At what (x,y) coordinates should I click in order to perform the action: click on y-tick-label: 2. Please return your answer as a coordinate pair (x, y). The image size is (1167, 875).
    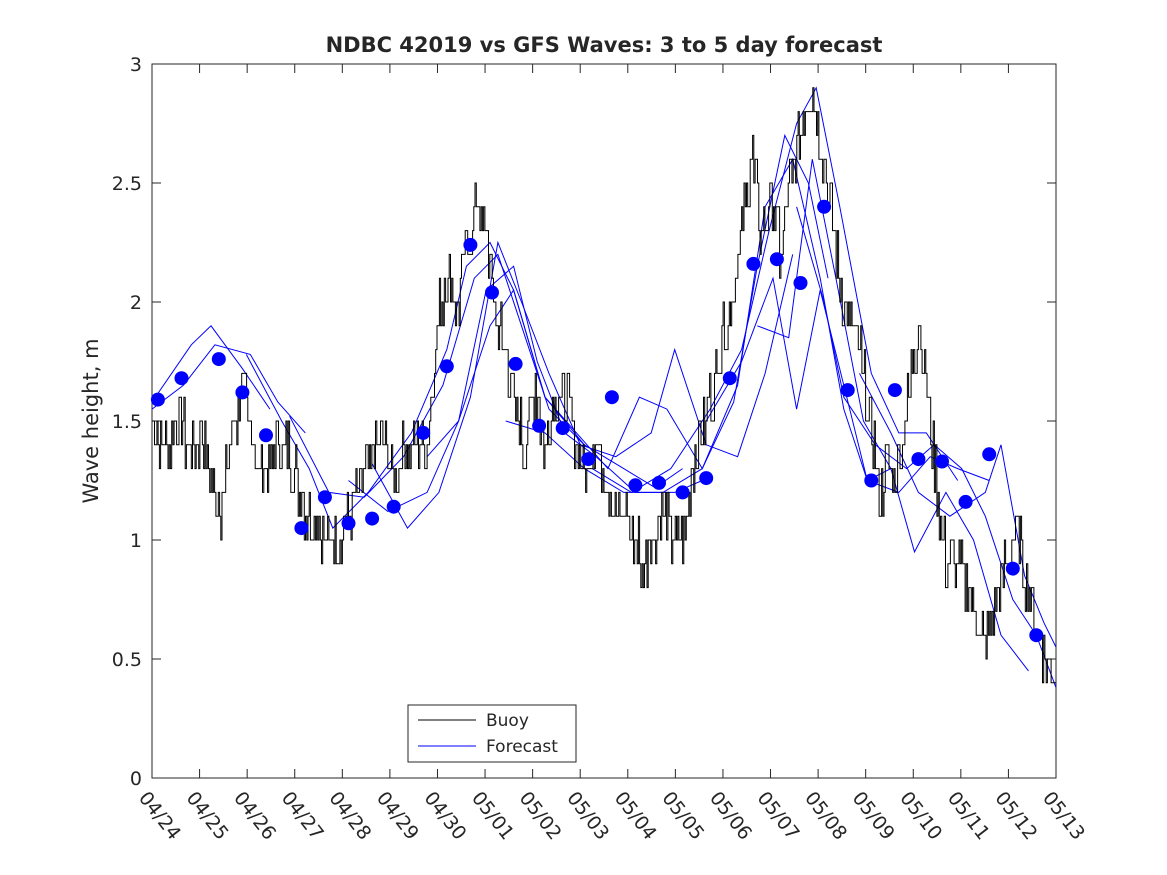
    Looking at the image, I should click on (136, 303).